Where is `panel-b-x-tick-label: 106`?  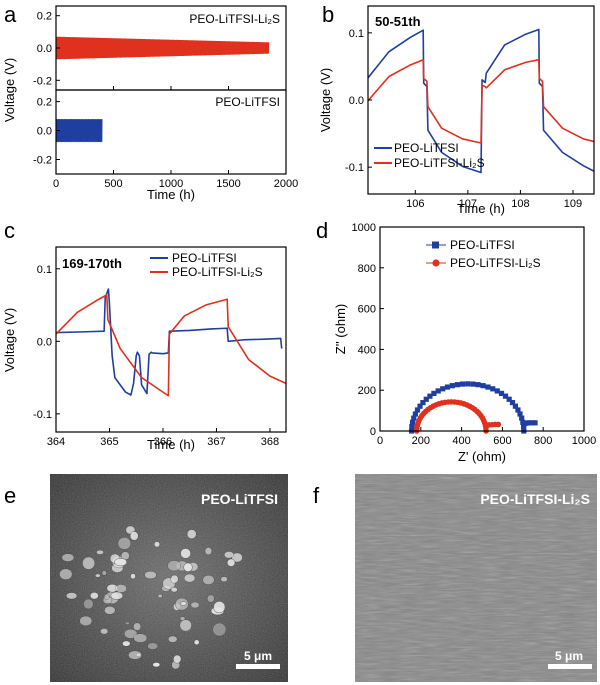
panel-b-x-tick-label: 106 is located at coordinates (415, 204).